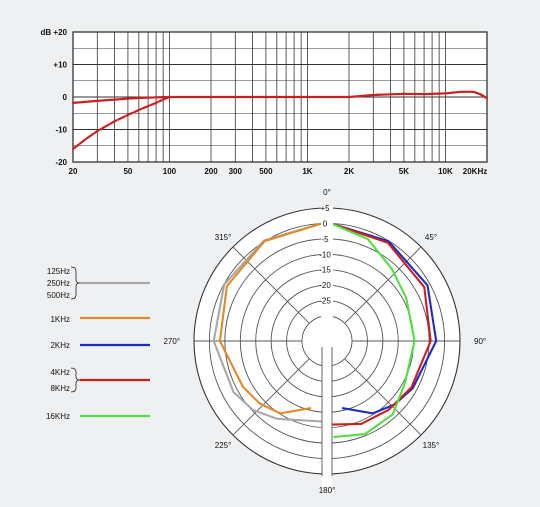 This screenshot has width=540, height=507. Describe the element at coordinates (431, 445) in the screenshot. I see `angle-label: 135°` at that location.